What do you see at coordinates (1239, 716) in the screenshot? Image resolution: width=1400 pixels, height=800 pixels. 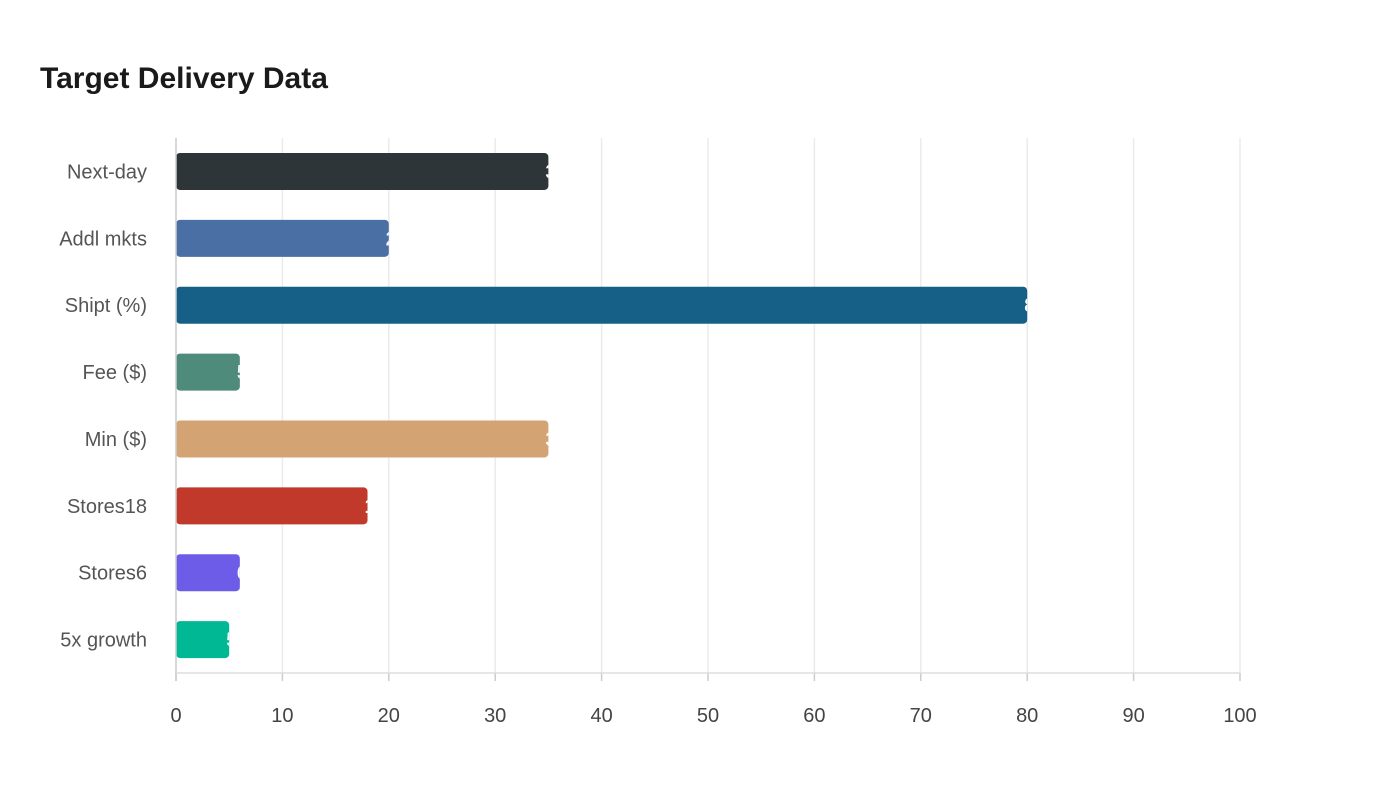 I see `x-tick-label: 100` at bounding box center [1239, 716].